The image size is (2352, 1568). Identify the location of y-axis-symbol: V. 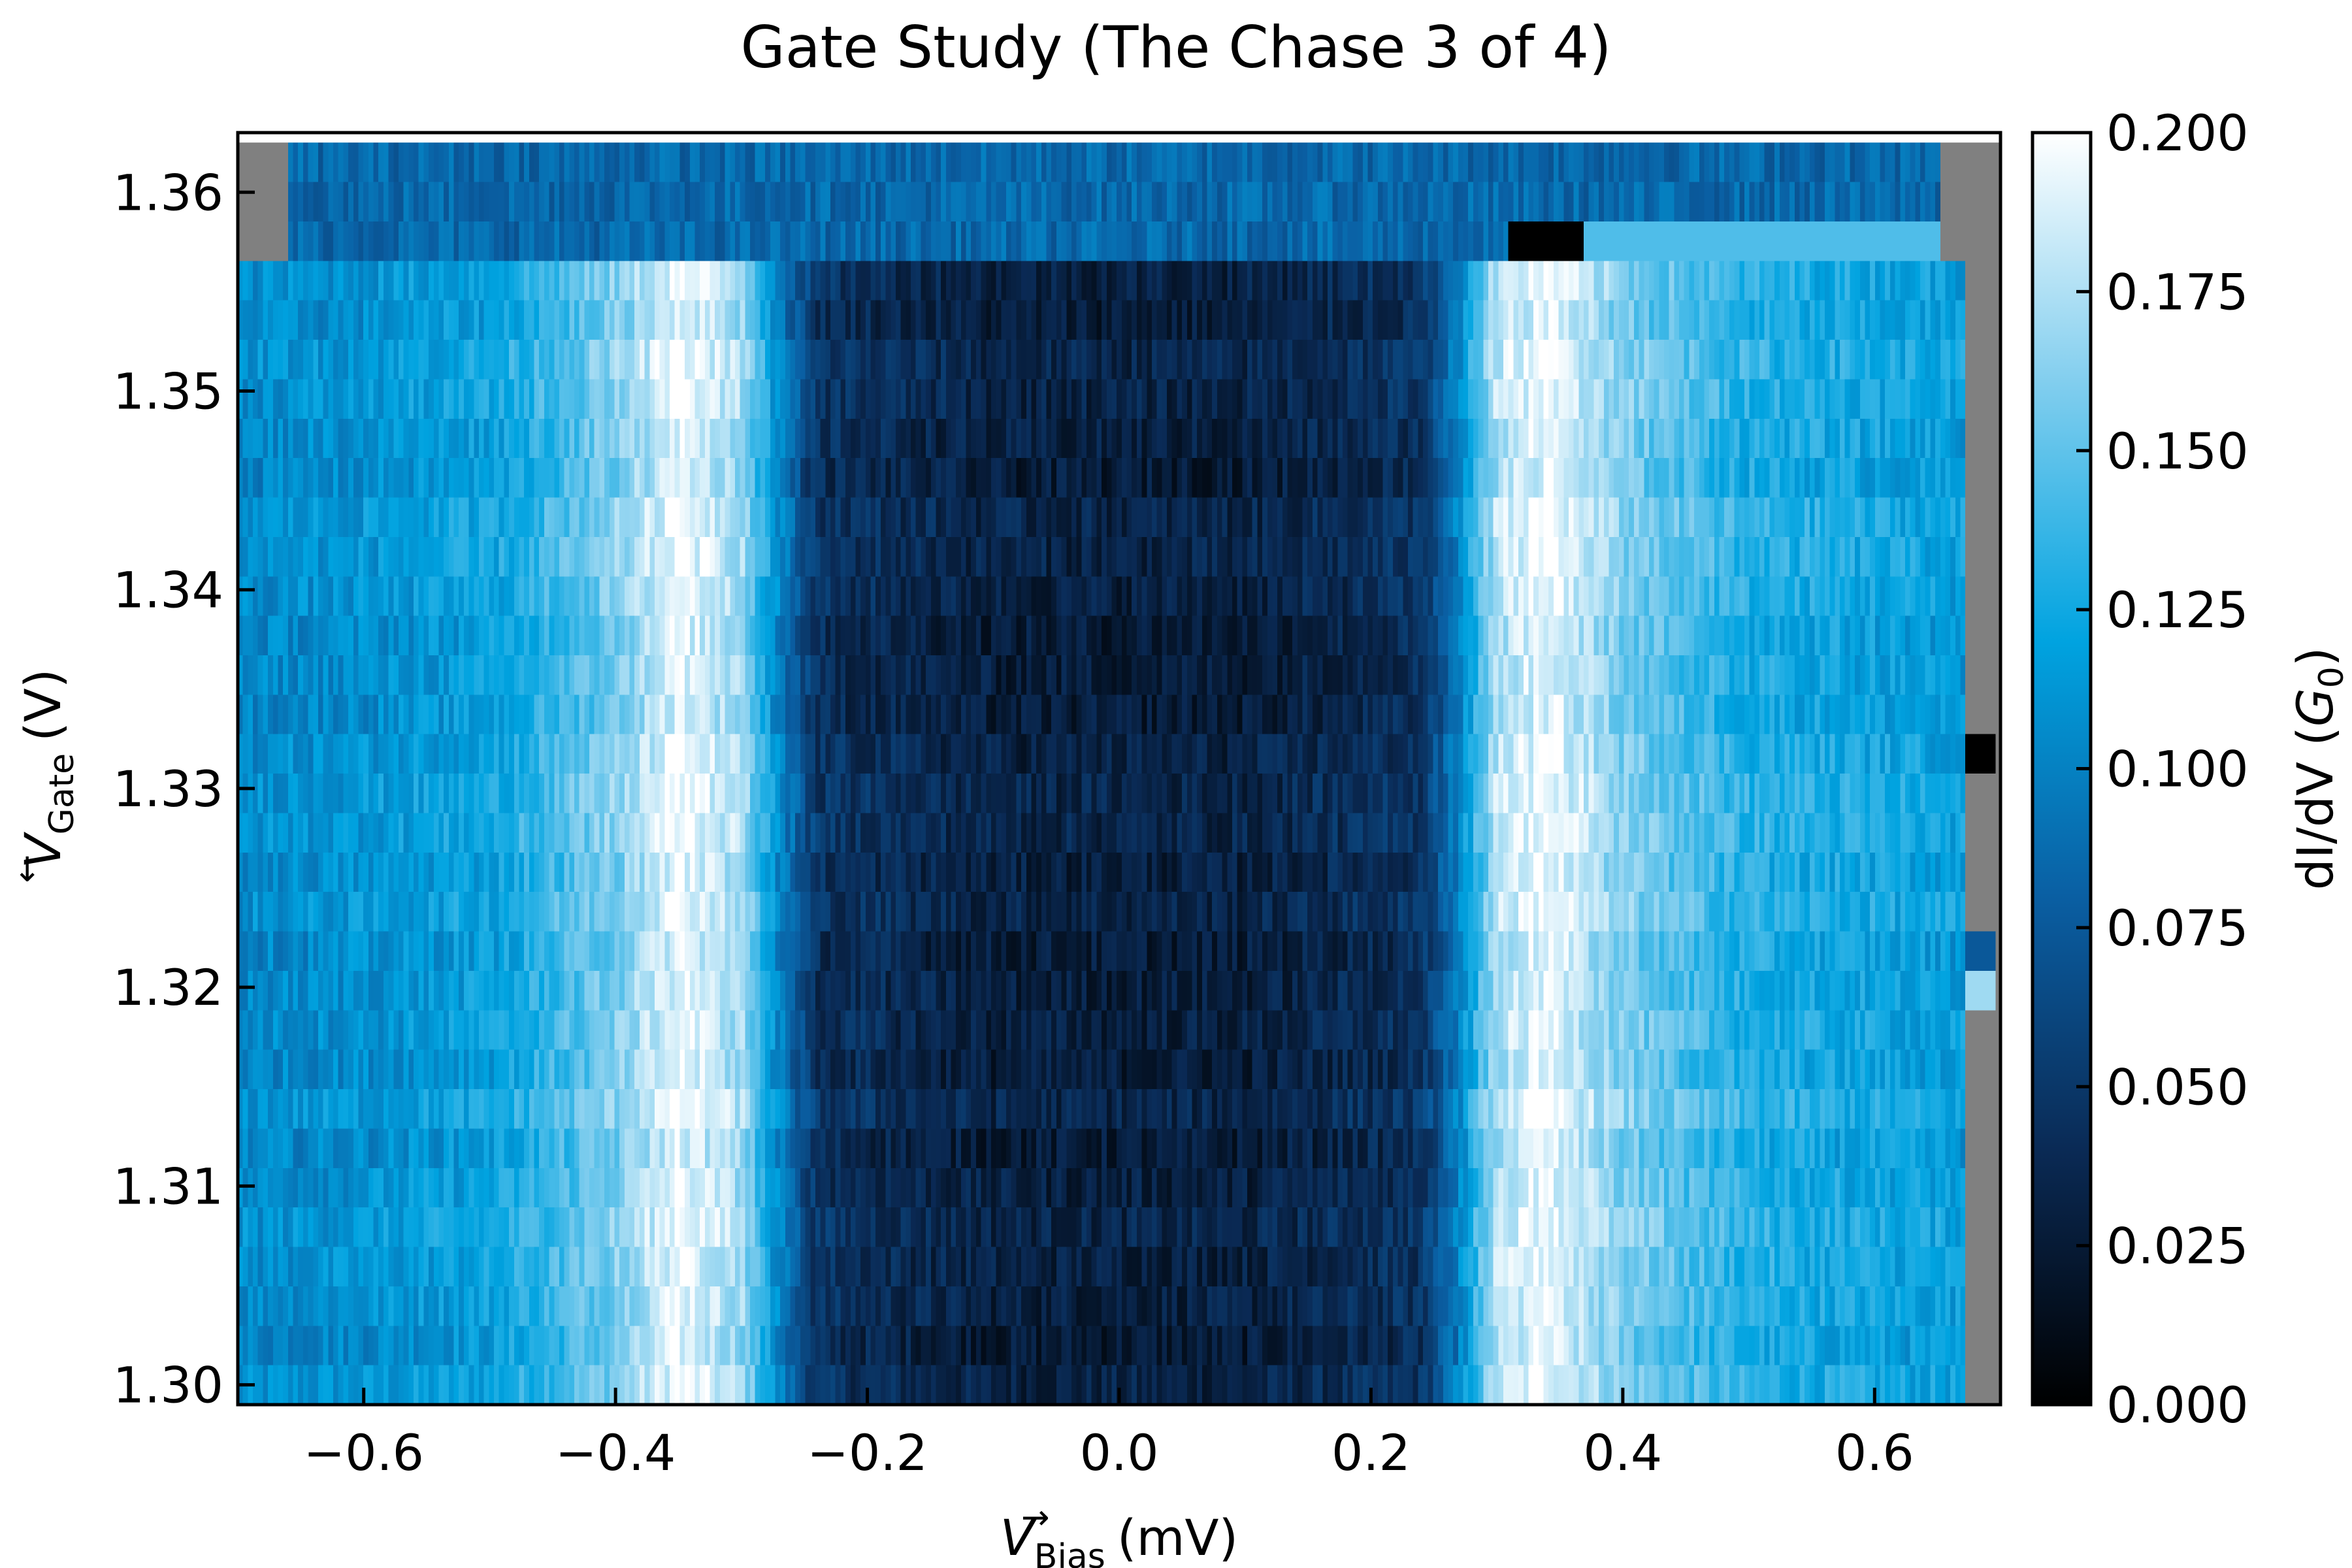
(43, 849).